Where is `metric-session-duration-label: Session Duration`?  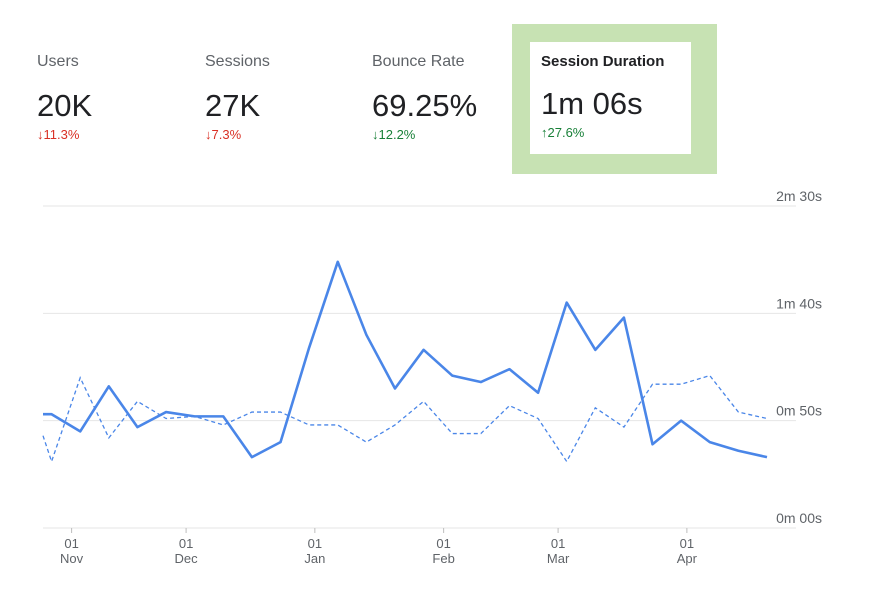
metric-session-duration-label: Session Duration is located at coordinates (603, 61).